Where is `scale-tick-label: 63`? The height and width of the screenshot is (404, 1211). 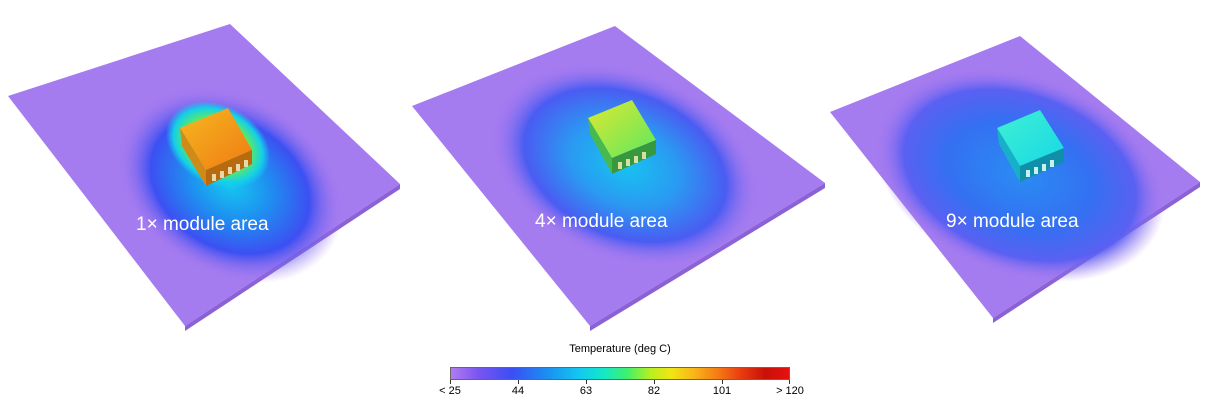 scale-tick-label: 63 is located at coordinates (586, 391).